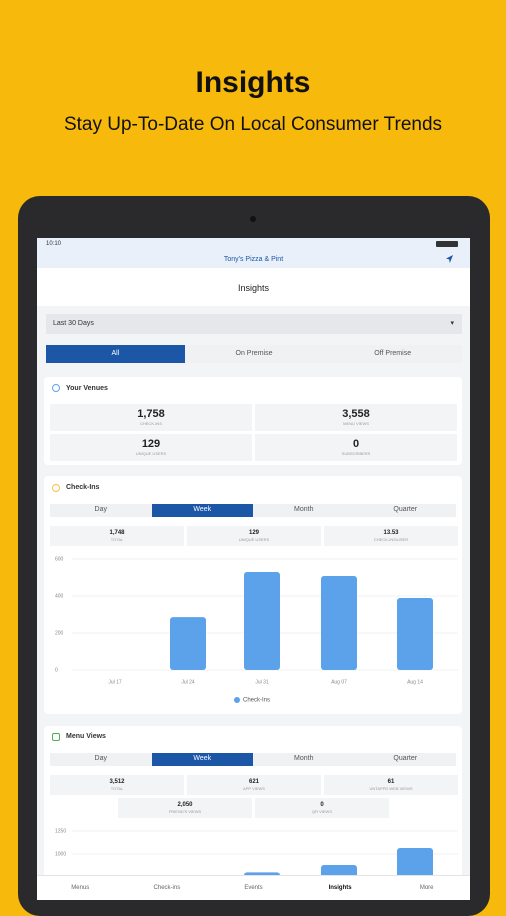 Image resolution: width=506 pixels, height=916 pixels. I want to click on app-header, so click(253, 287).